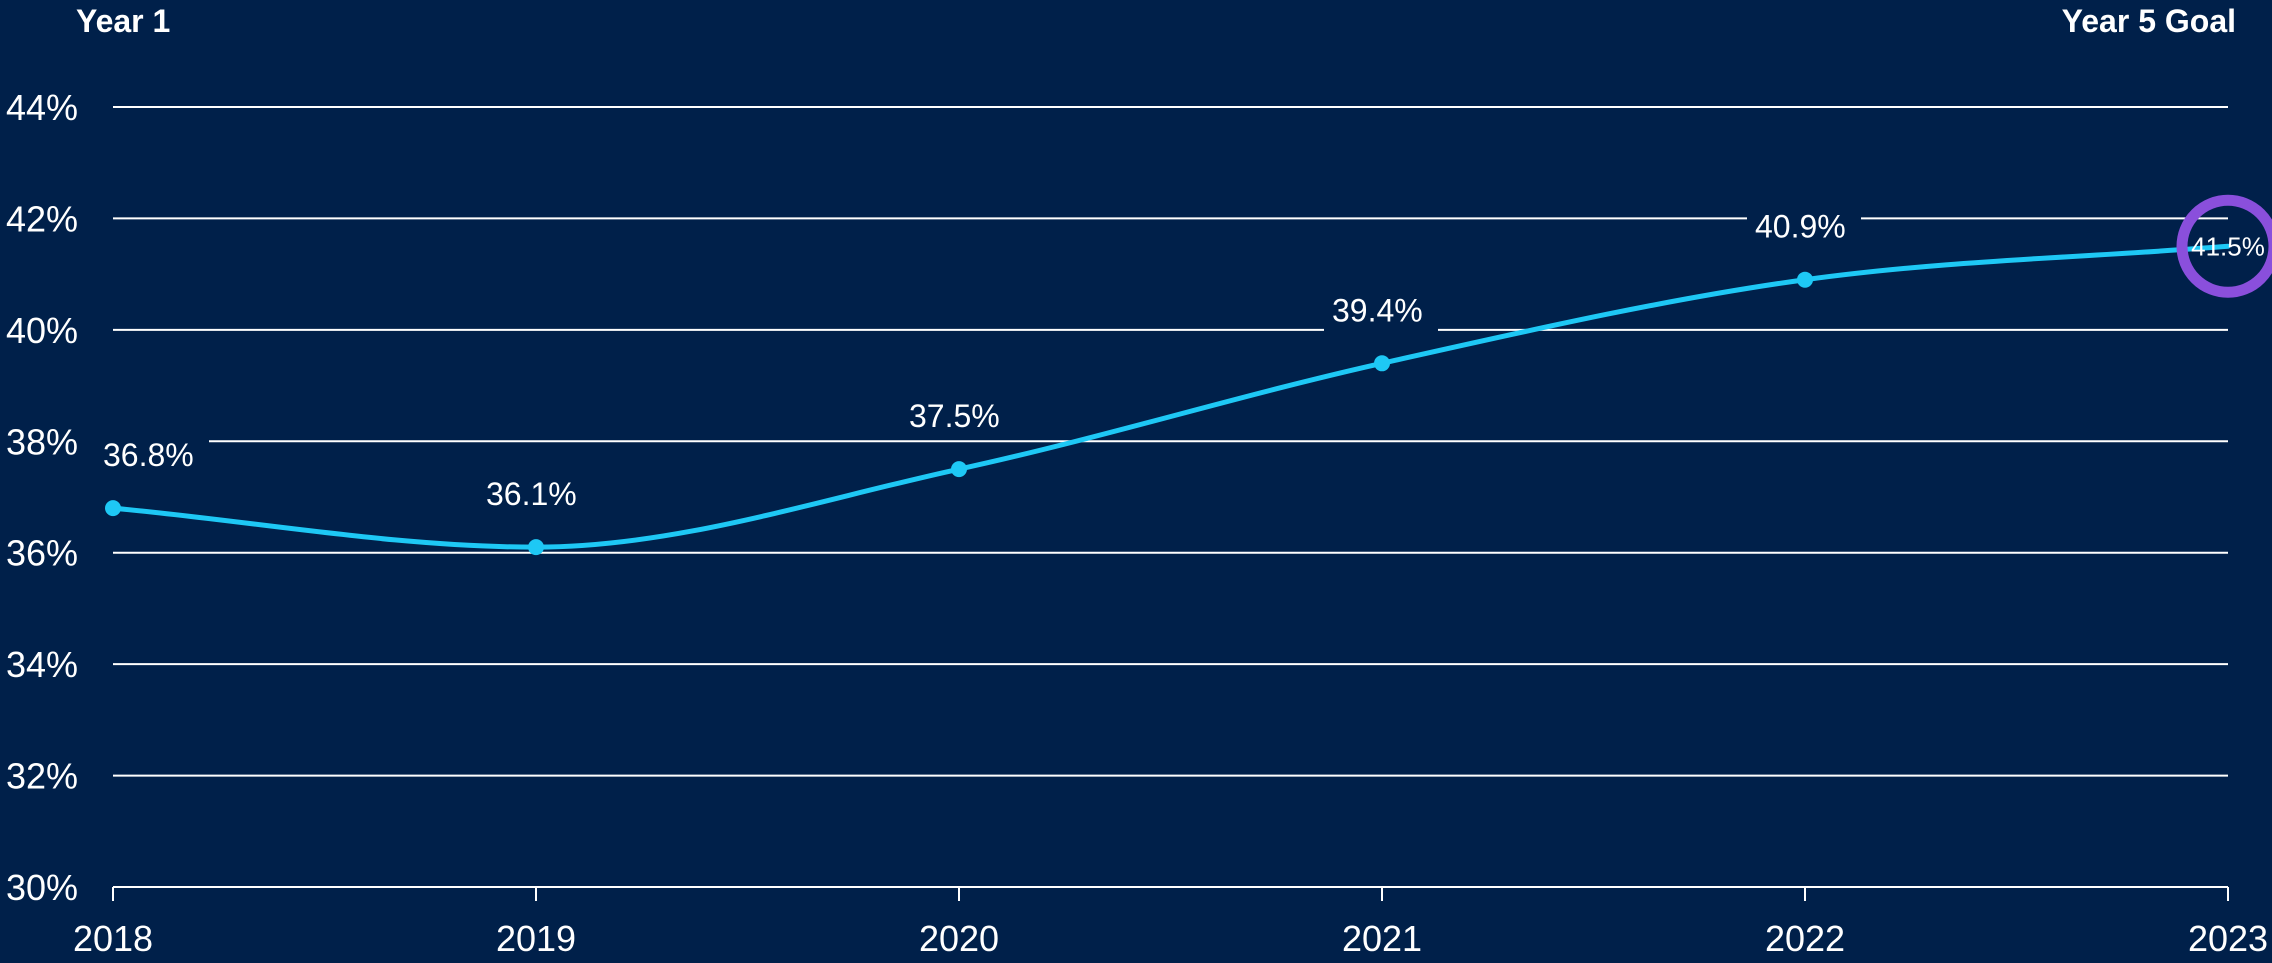 The width and height of the screenshot is (2272, 963). I want to click on y-tick-label: 38%, so click(42, 441).